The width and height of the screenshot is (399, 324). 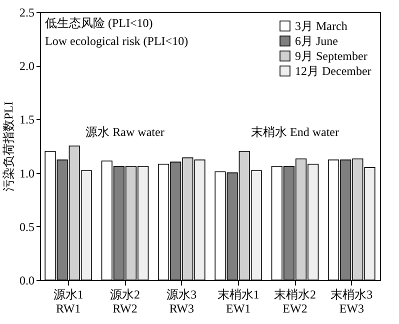 What do you see at coordinates (27, 119) in the screenshot?
I see `y-tick-label: 1.5` at bounding box center [27, 119].